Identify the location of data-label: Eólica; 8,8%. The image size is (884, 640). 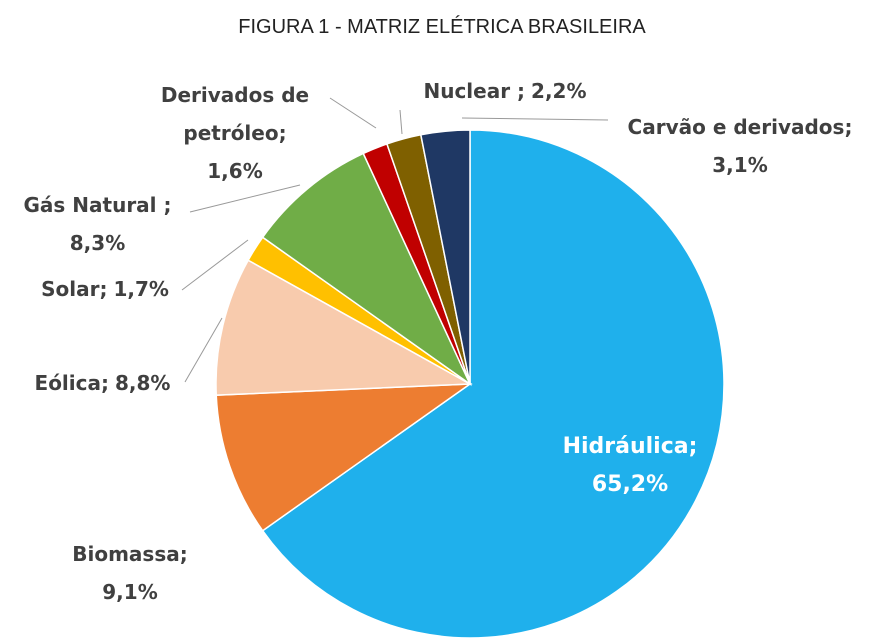
(102, 383).